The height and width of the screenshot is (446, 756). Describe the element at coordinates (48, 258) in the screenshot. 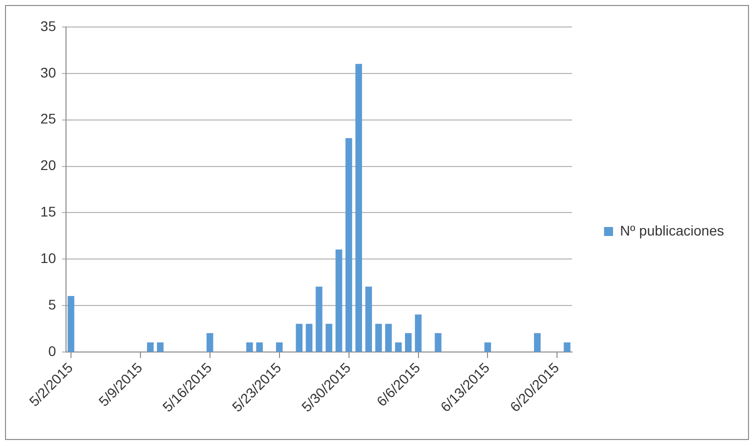

I see `y-tick-label: 10` at that location.